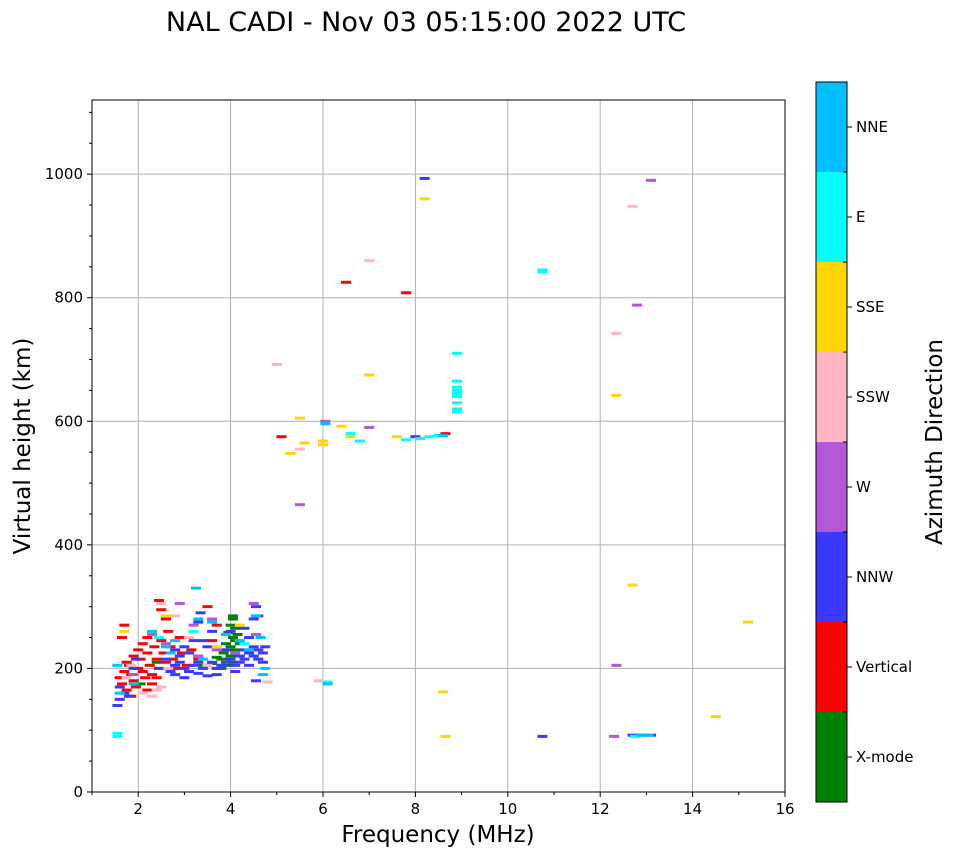  What do you see at coordinates (873, 397) in the screenshot?
I see `colorbar-tick-label: SSW` at bounding box center [873, 397].